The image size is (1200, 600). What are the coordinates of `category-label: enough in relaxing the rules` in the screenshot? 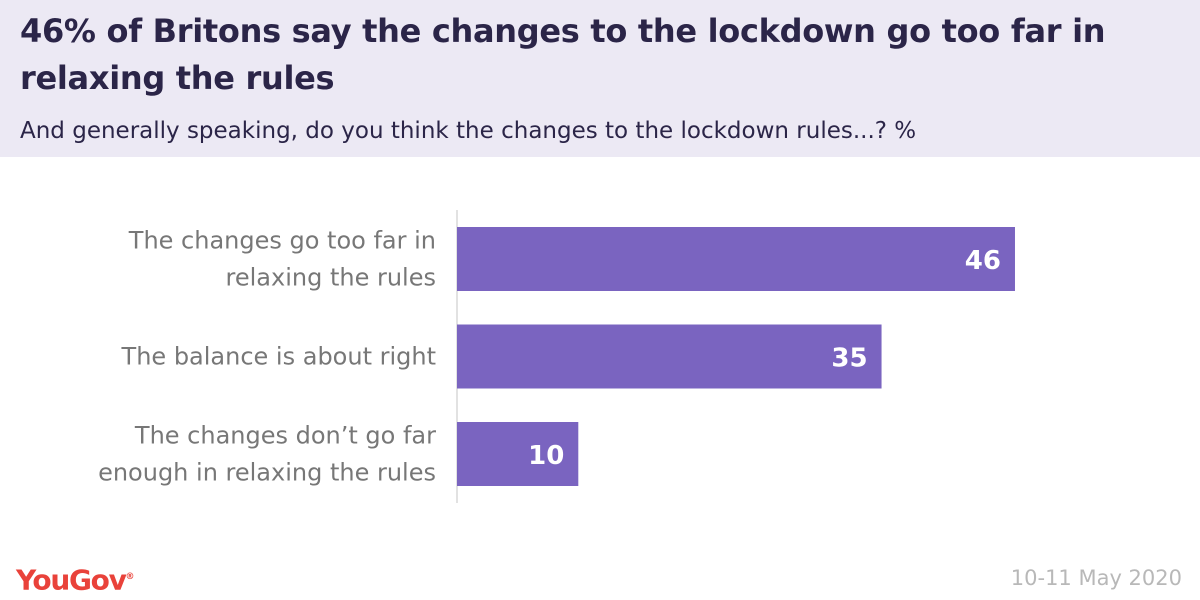 It's located at (267, 473).